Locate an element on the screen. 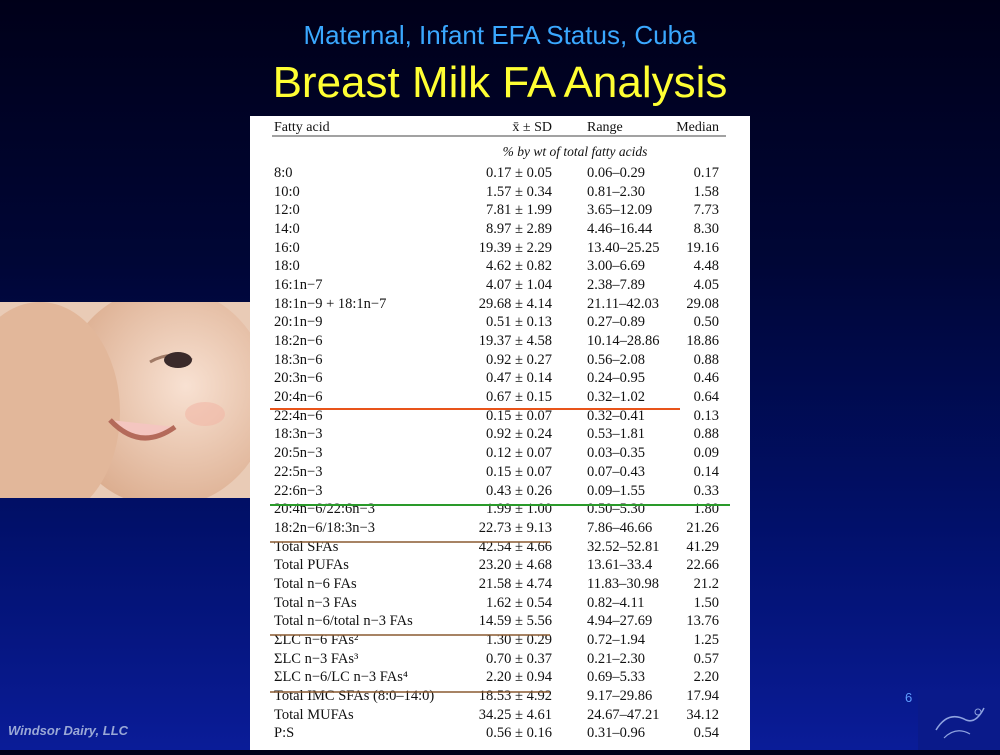 This screenshot has height=755, width=1000. range-cell: 9.17–29.86 is located at coordinates (619, 696).